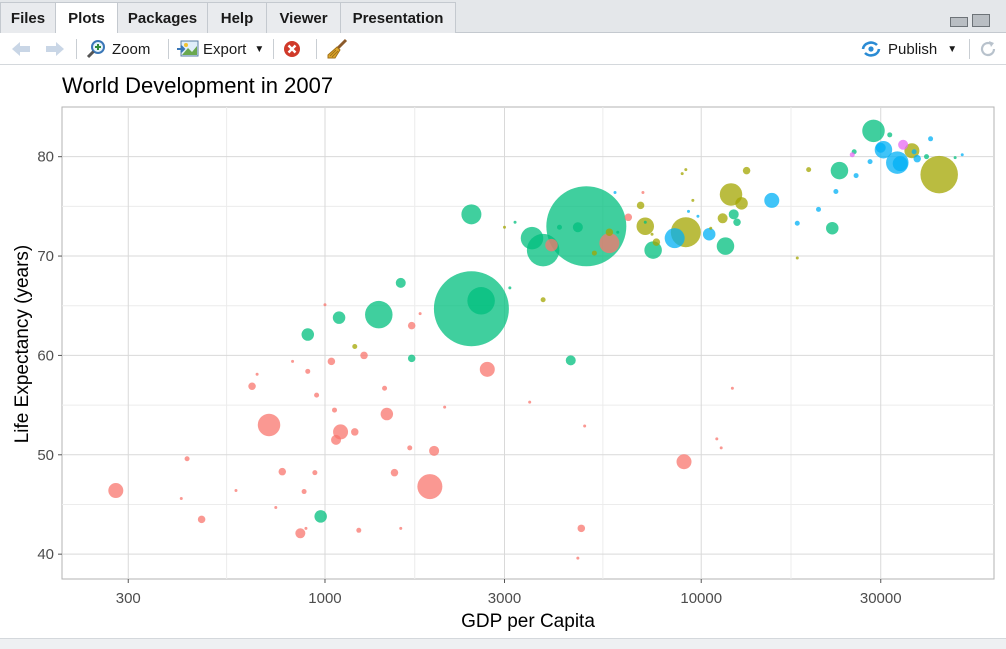 This screenshot has height=649, width=1006. I want to click on plots-toolbar: Zoom Export ▼ Publish ▼, so click(503, 49).